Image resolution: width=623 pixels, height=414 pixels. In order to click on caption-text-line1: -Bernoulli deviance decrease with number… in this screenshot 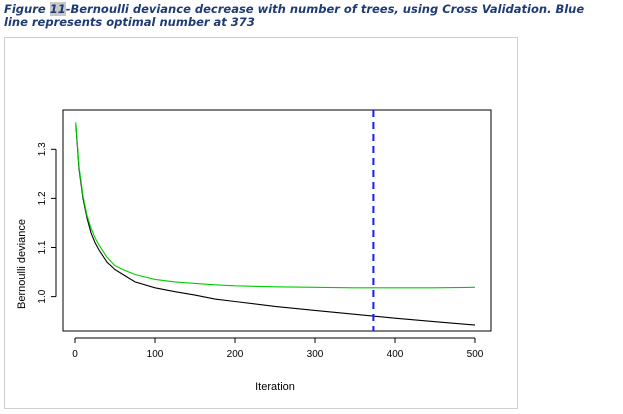, I will do `click(325, 9)`.